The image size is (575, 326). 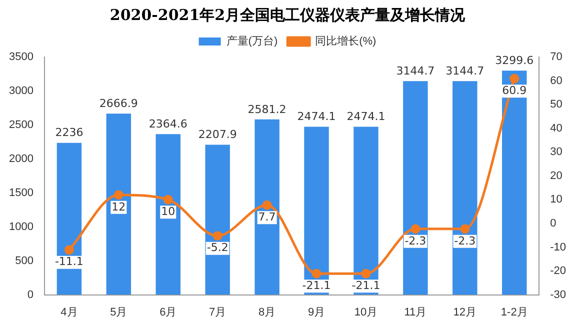 I want to click on data-label: 2236, so click(x=69, y=133).